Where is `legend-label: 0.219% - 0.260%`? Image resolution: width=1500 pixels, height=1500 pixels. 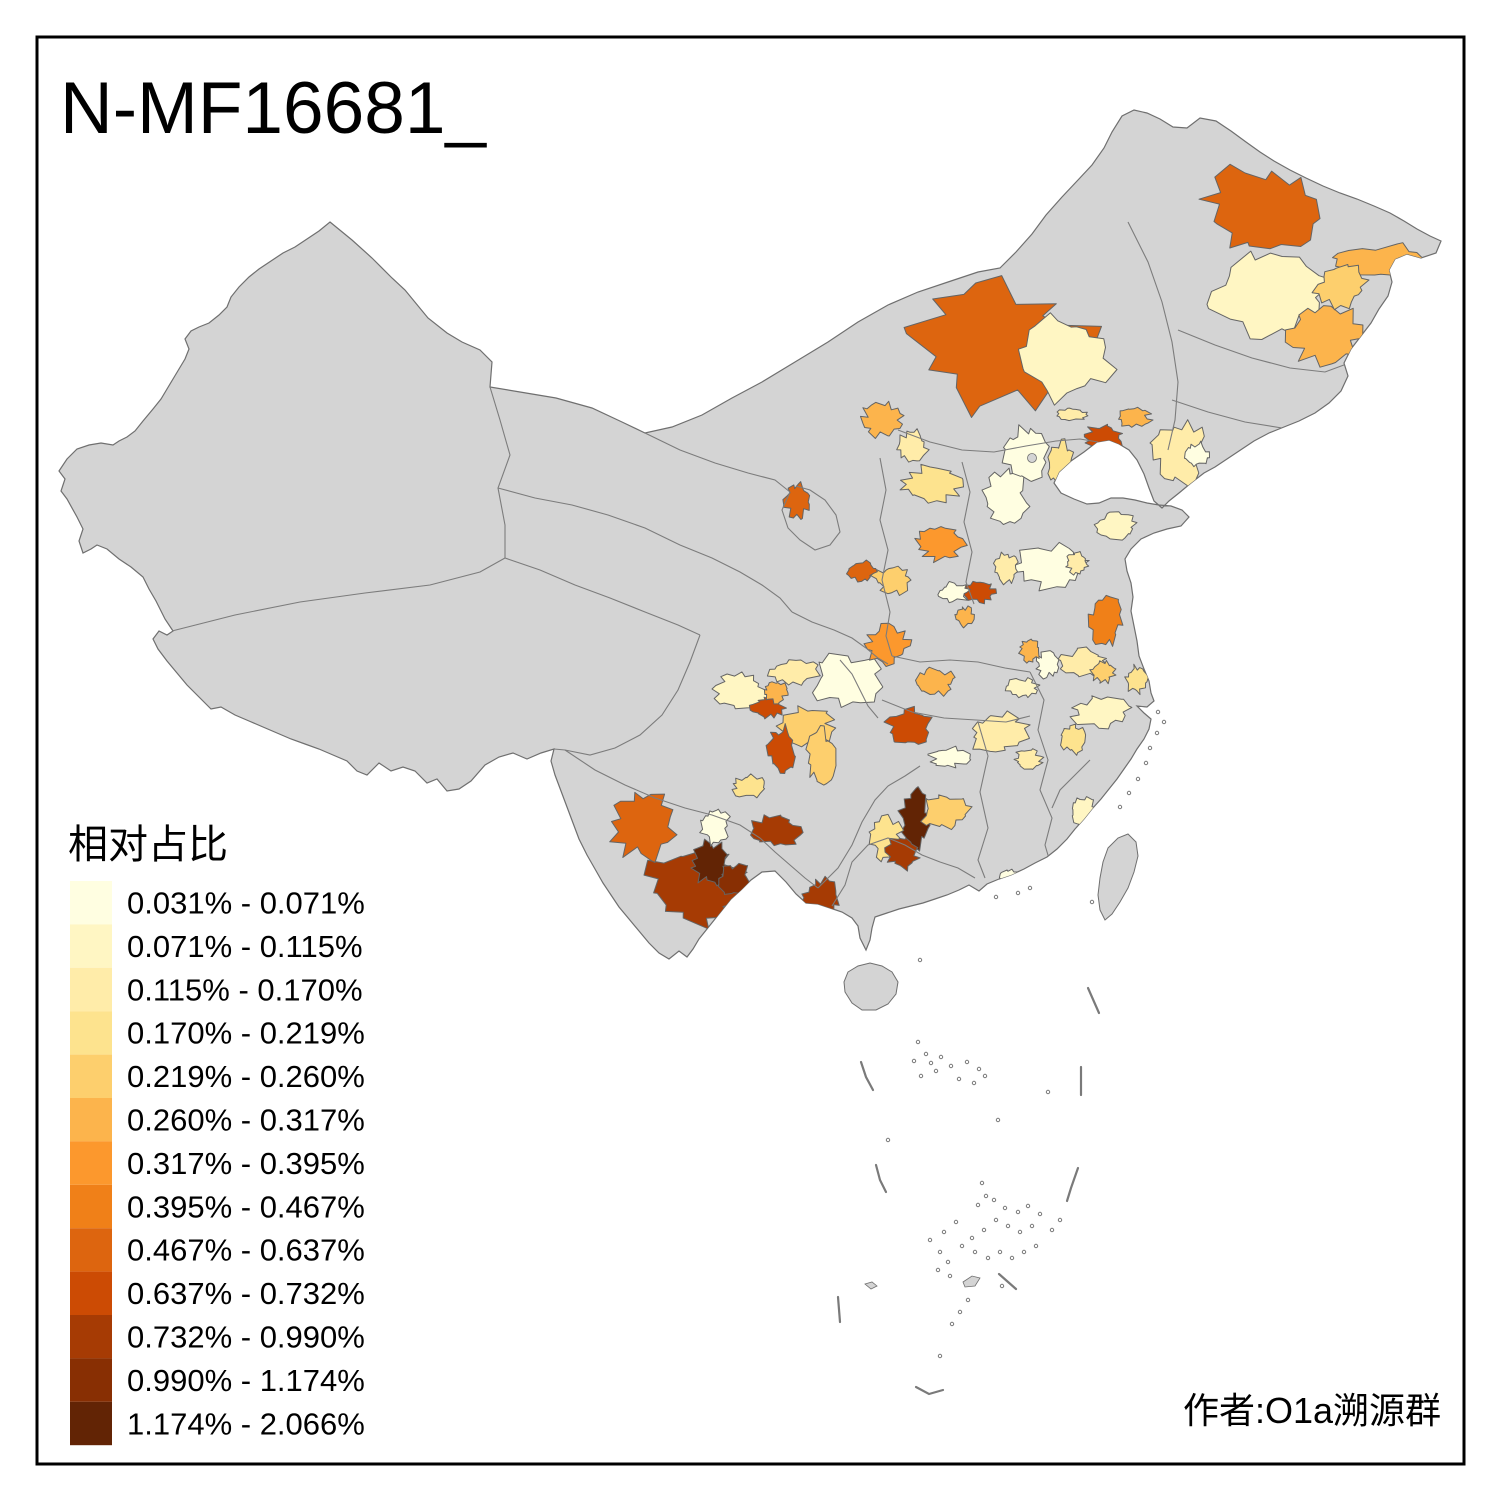
legend-label: 0.219% - 0.260% is located at coordinates (246, 1076).